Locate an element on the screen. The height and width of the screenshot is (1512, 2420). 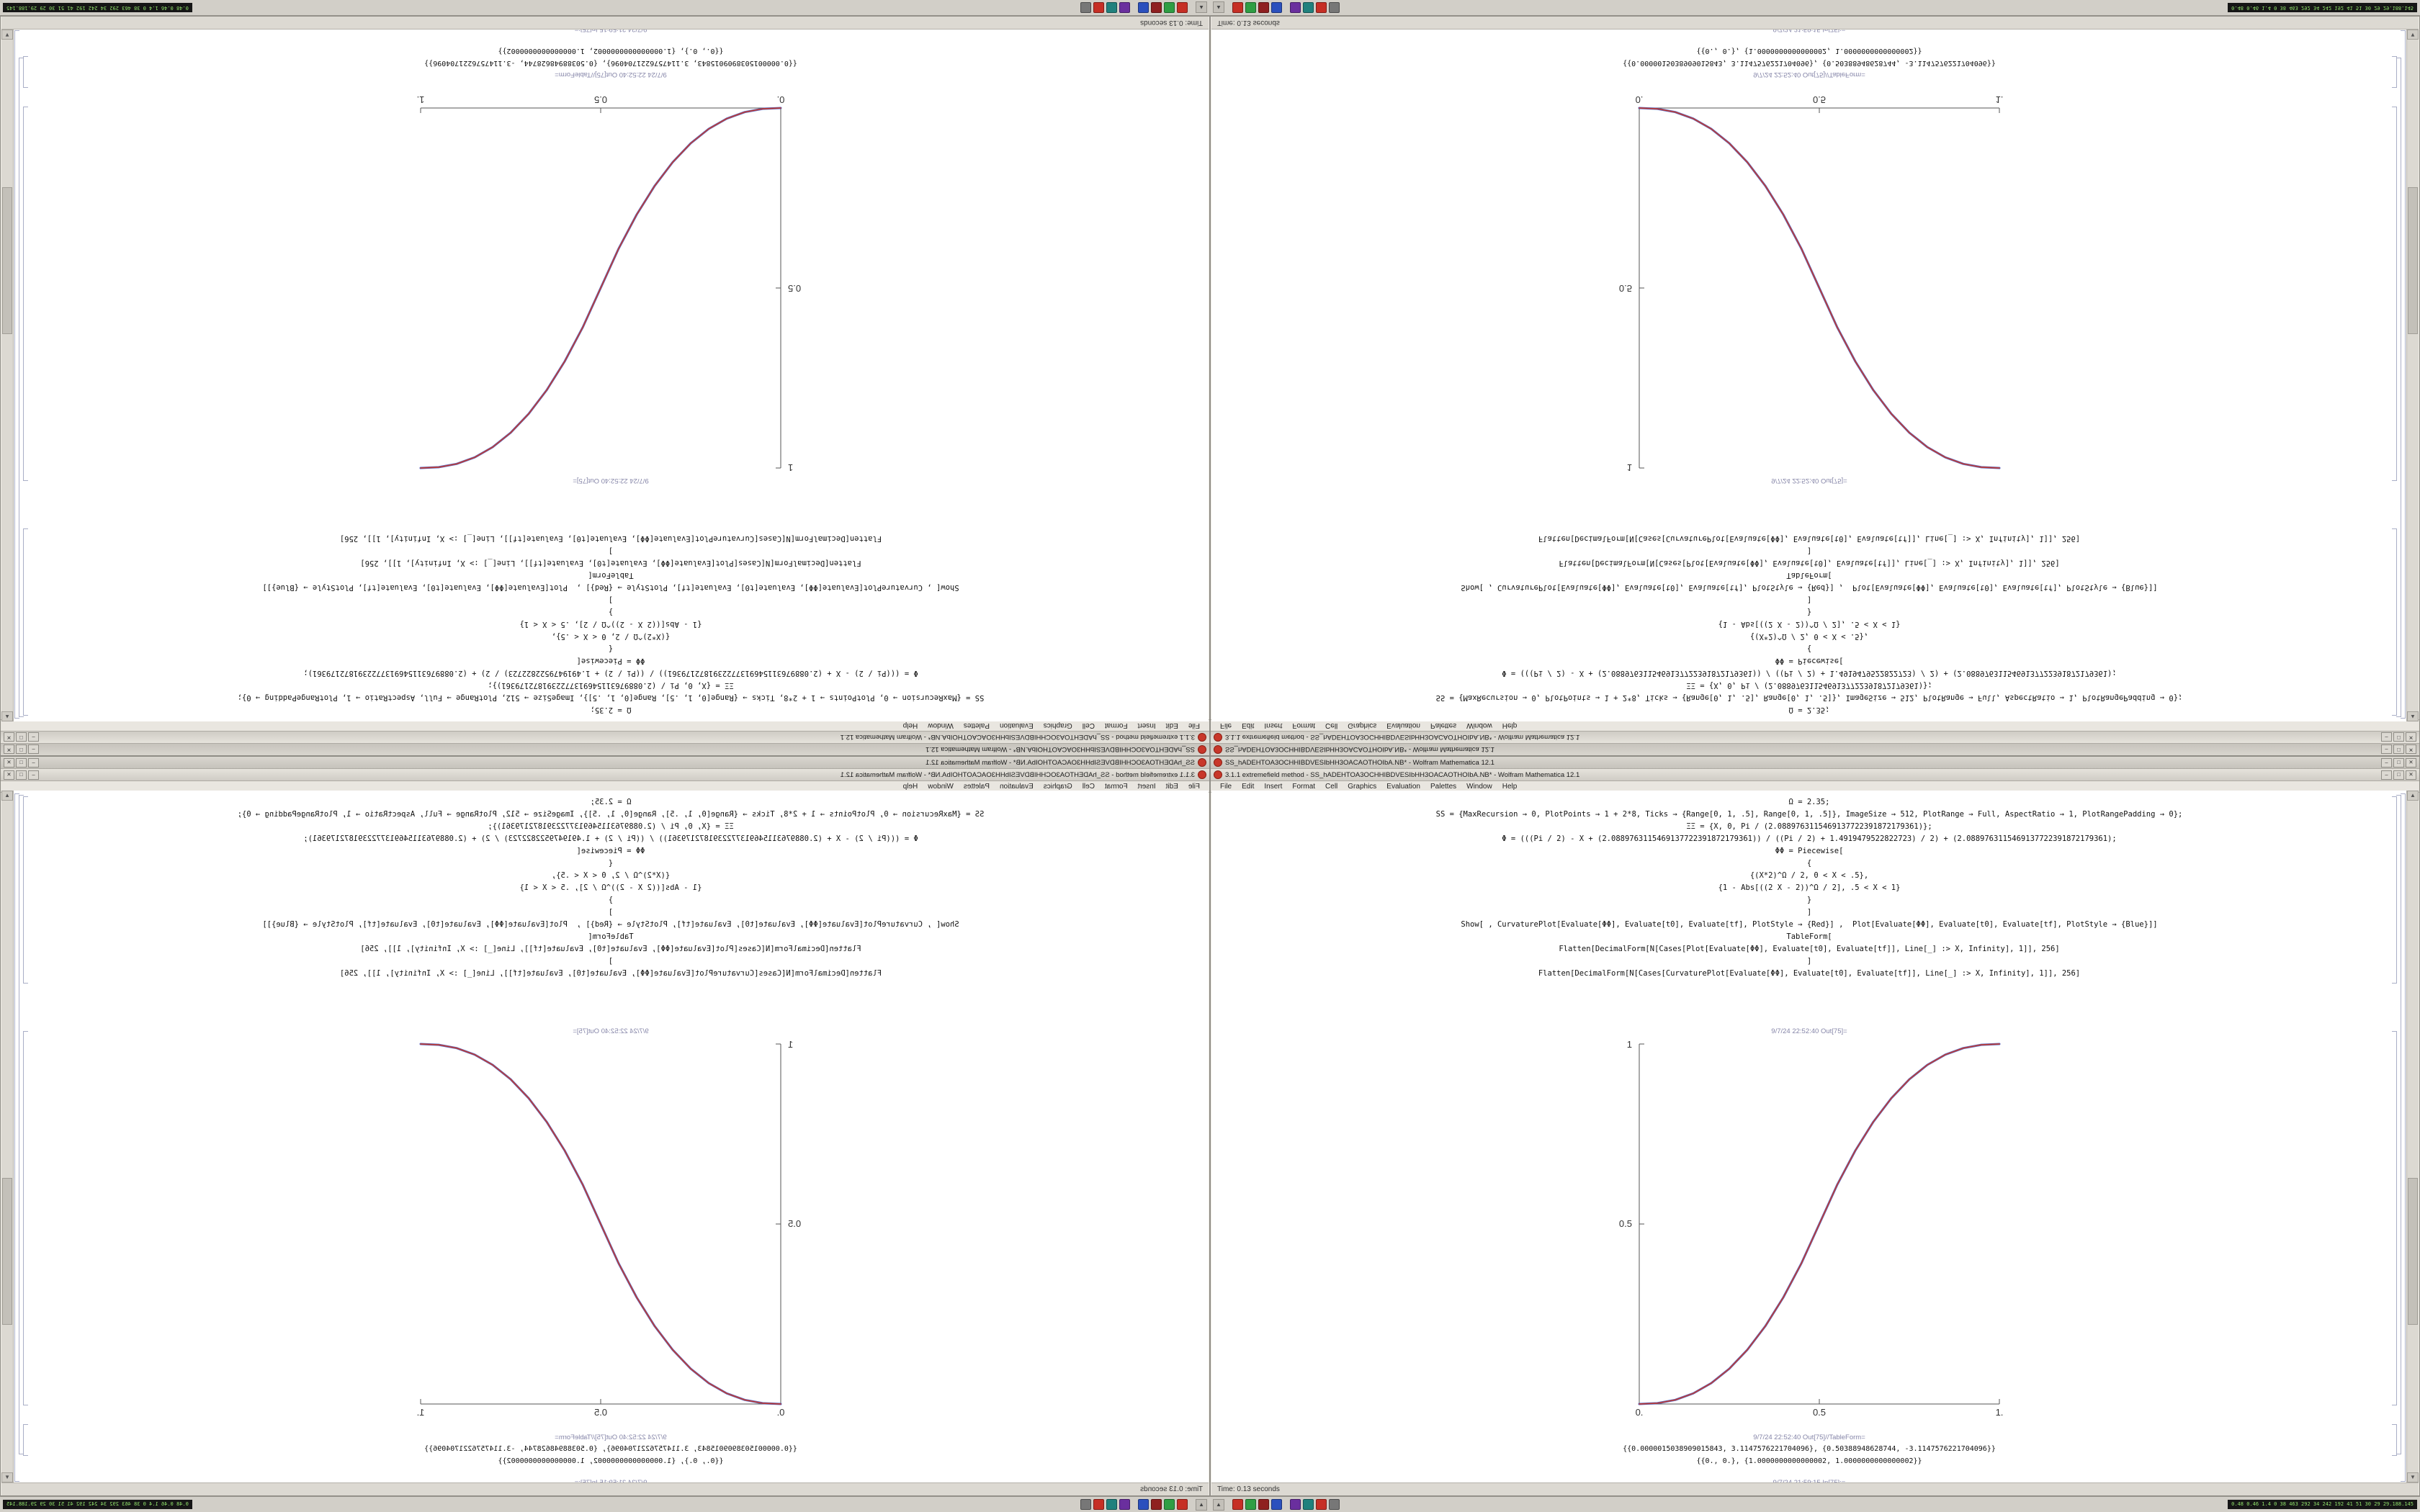
cell-bracket-group is located at coordinates (2398, 387).